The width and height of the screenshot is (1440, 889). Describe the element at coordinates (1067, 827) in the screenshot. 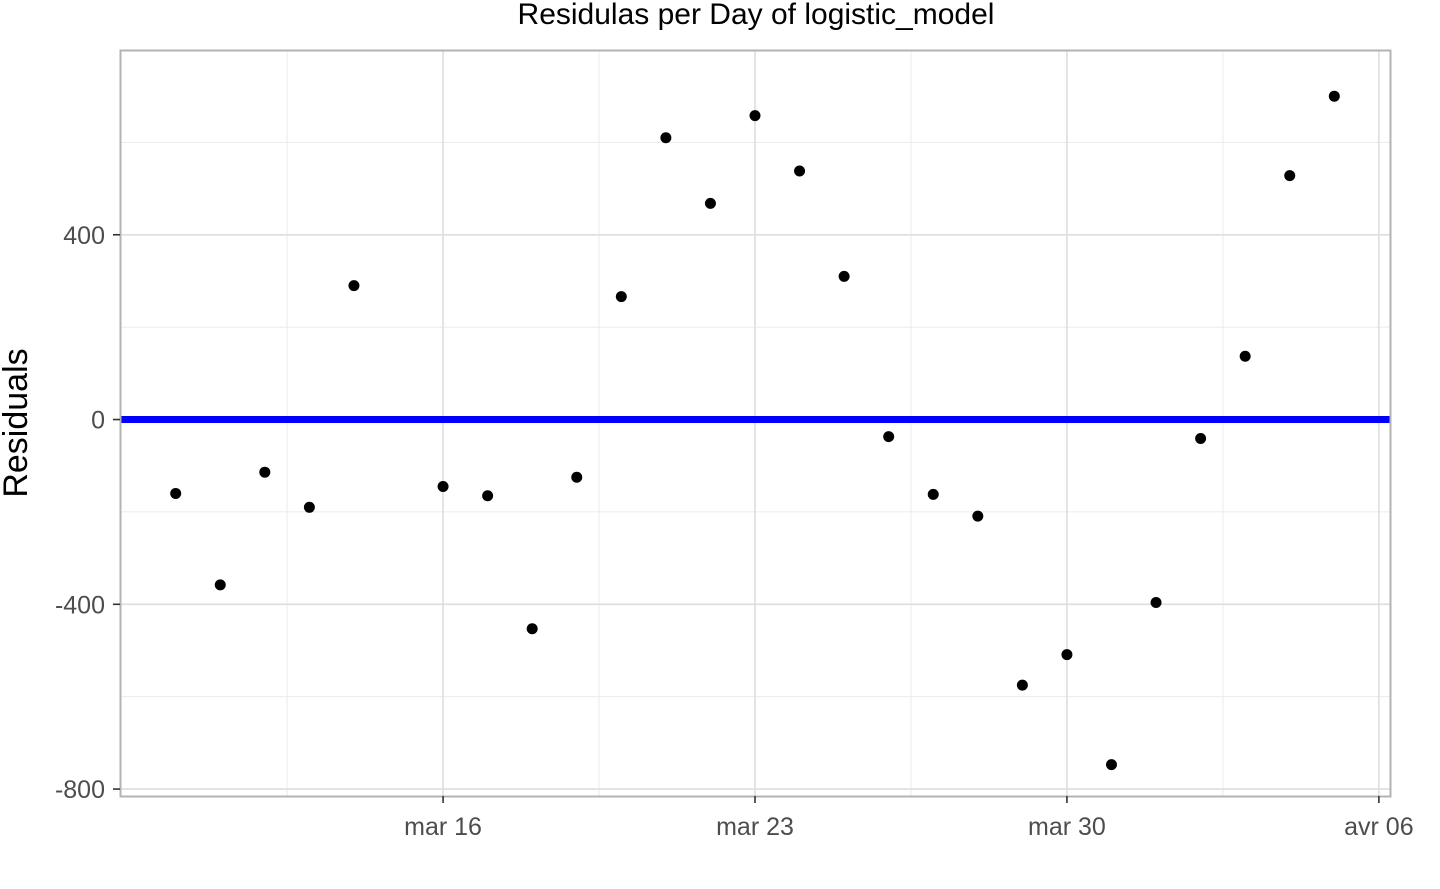

I see `x-tick-label: mar 30` at that location.